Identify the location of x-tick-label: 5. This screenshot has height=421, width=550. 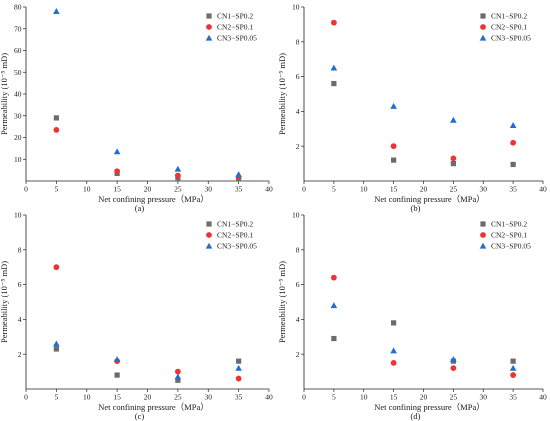
(334, 189).